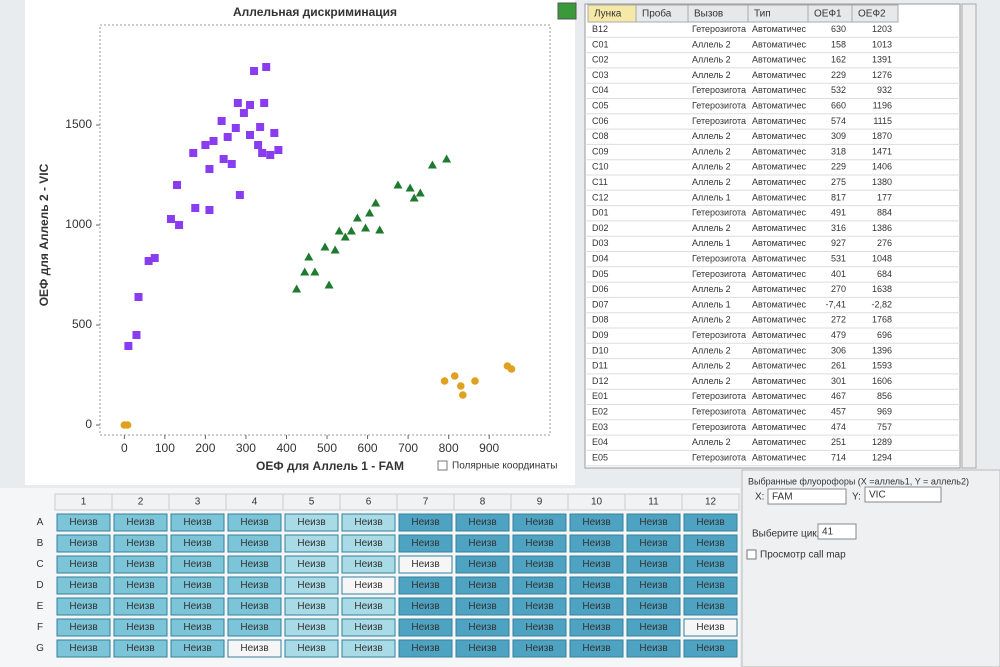  What do you see at coordinates (838, 366) in the screenshot?
I see `cell: 261` at bounding box center [838, 366].